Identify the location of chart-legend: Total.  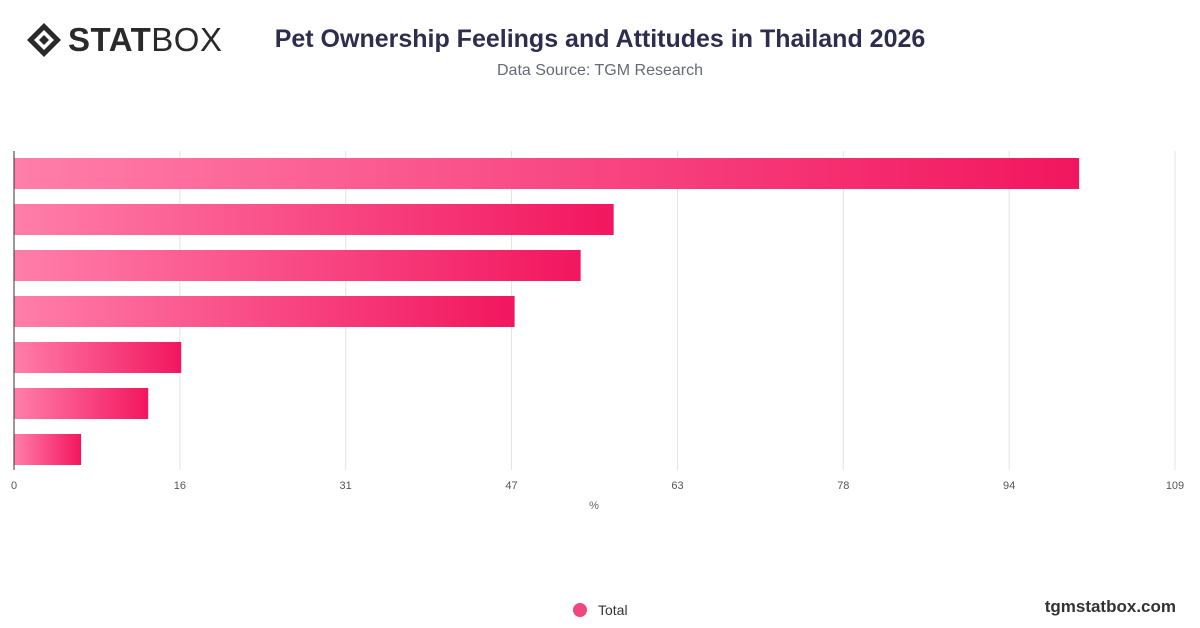
(600, 610).